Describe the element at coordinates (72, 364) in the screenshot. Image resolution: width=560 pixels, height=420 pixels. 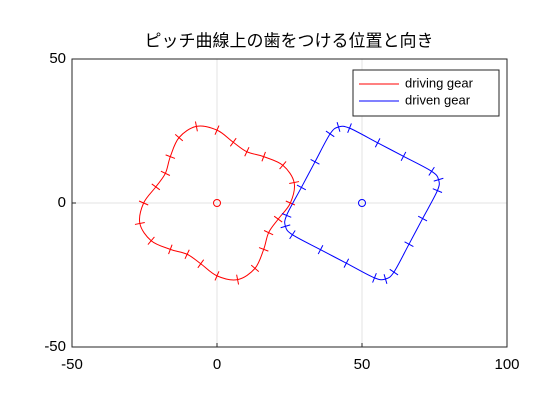
I see `x-tick-label: -50` at that location.